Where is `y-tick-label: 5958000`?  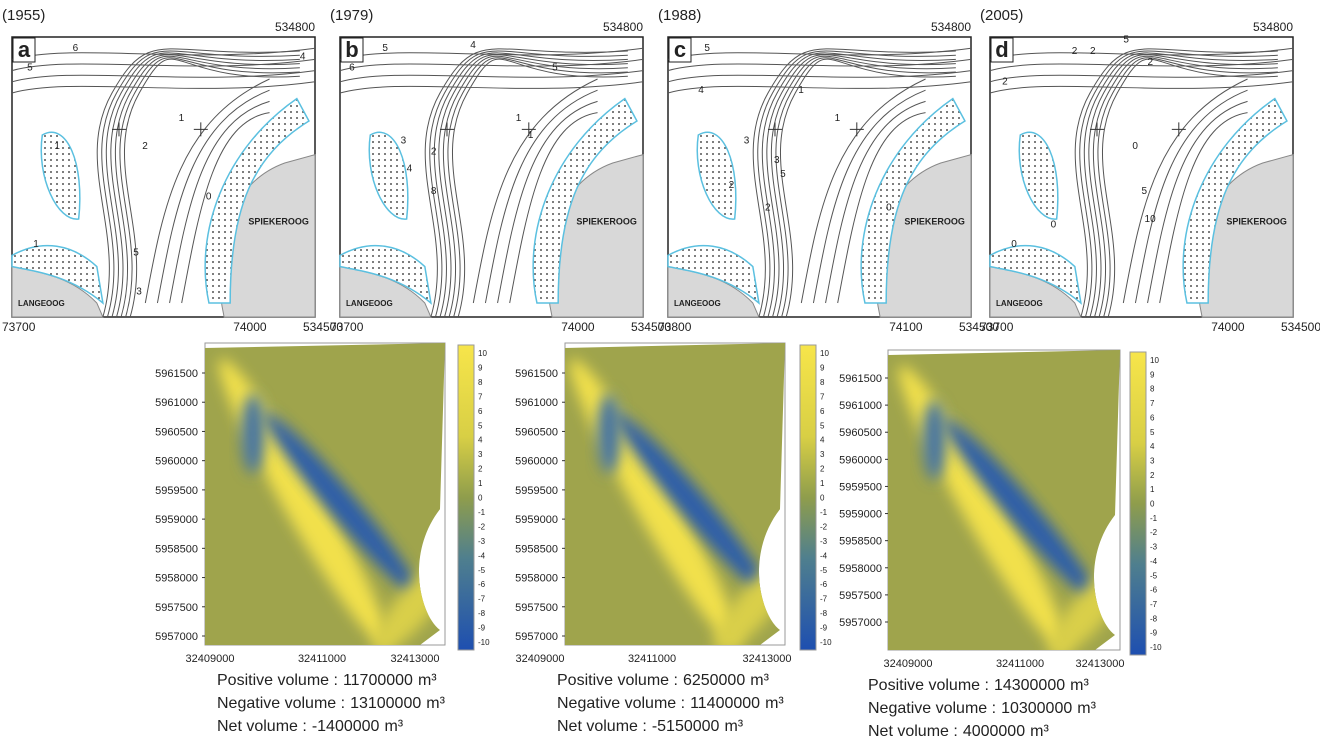
y-tick-label: 5958000 is located at coordinates (176, 579).